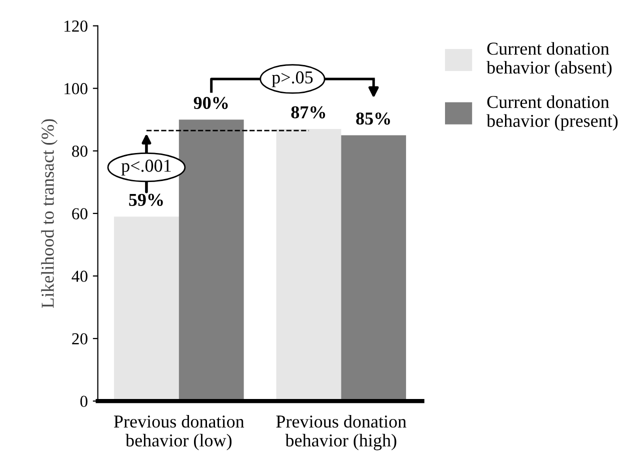 The height and width of the screenshot is (461, 635). I want to click on data-label: 59%, so click(146, 200).